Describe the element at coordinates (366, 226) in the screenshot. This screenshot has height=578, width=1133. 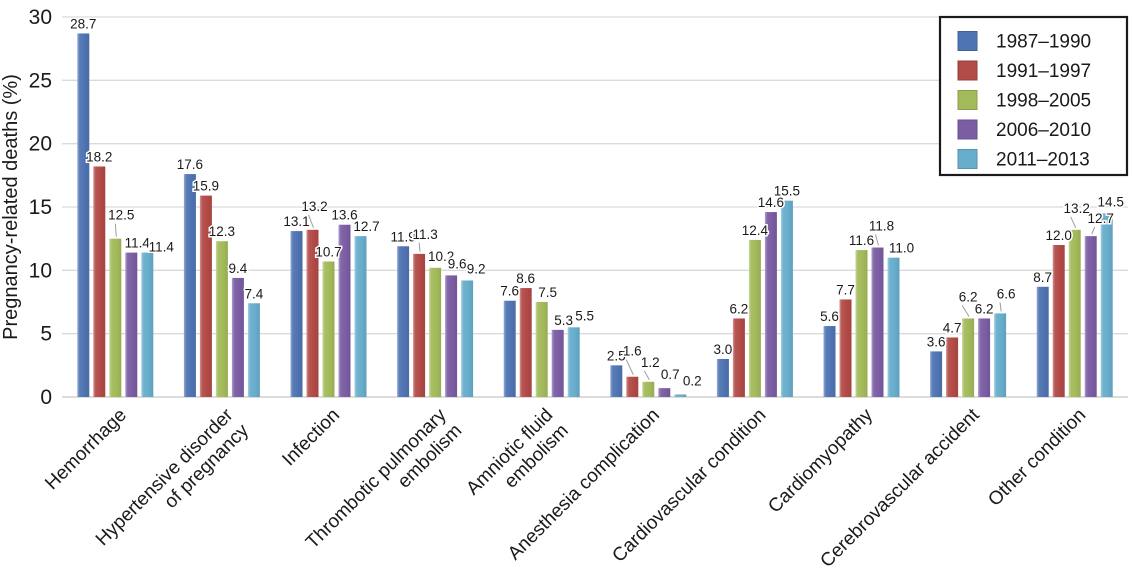
I see `bar-value-label: 12.7` at that location.